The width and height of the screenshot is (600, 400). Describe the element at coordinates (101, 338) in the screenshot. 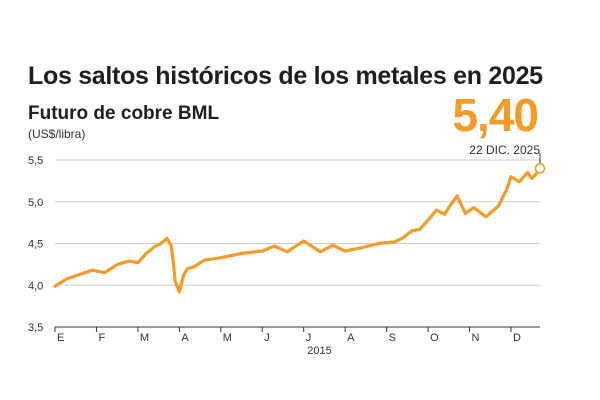

I see `x-tick-label: F` at that location.